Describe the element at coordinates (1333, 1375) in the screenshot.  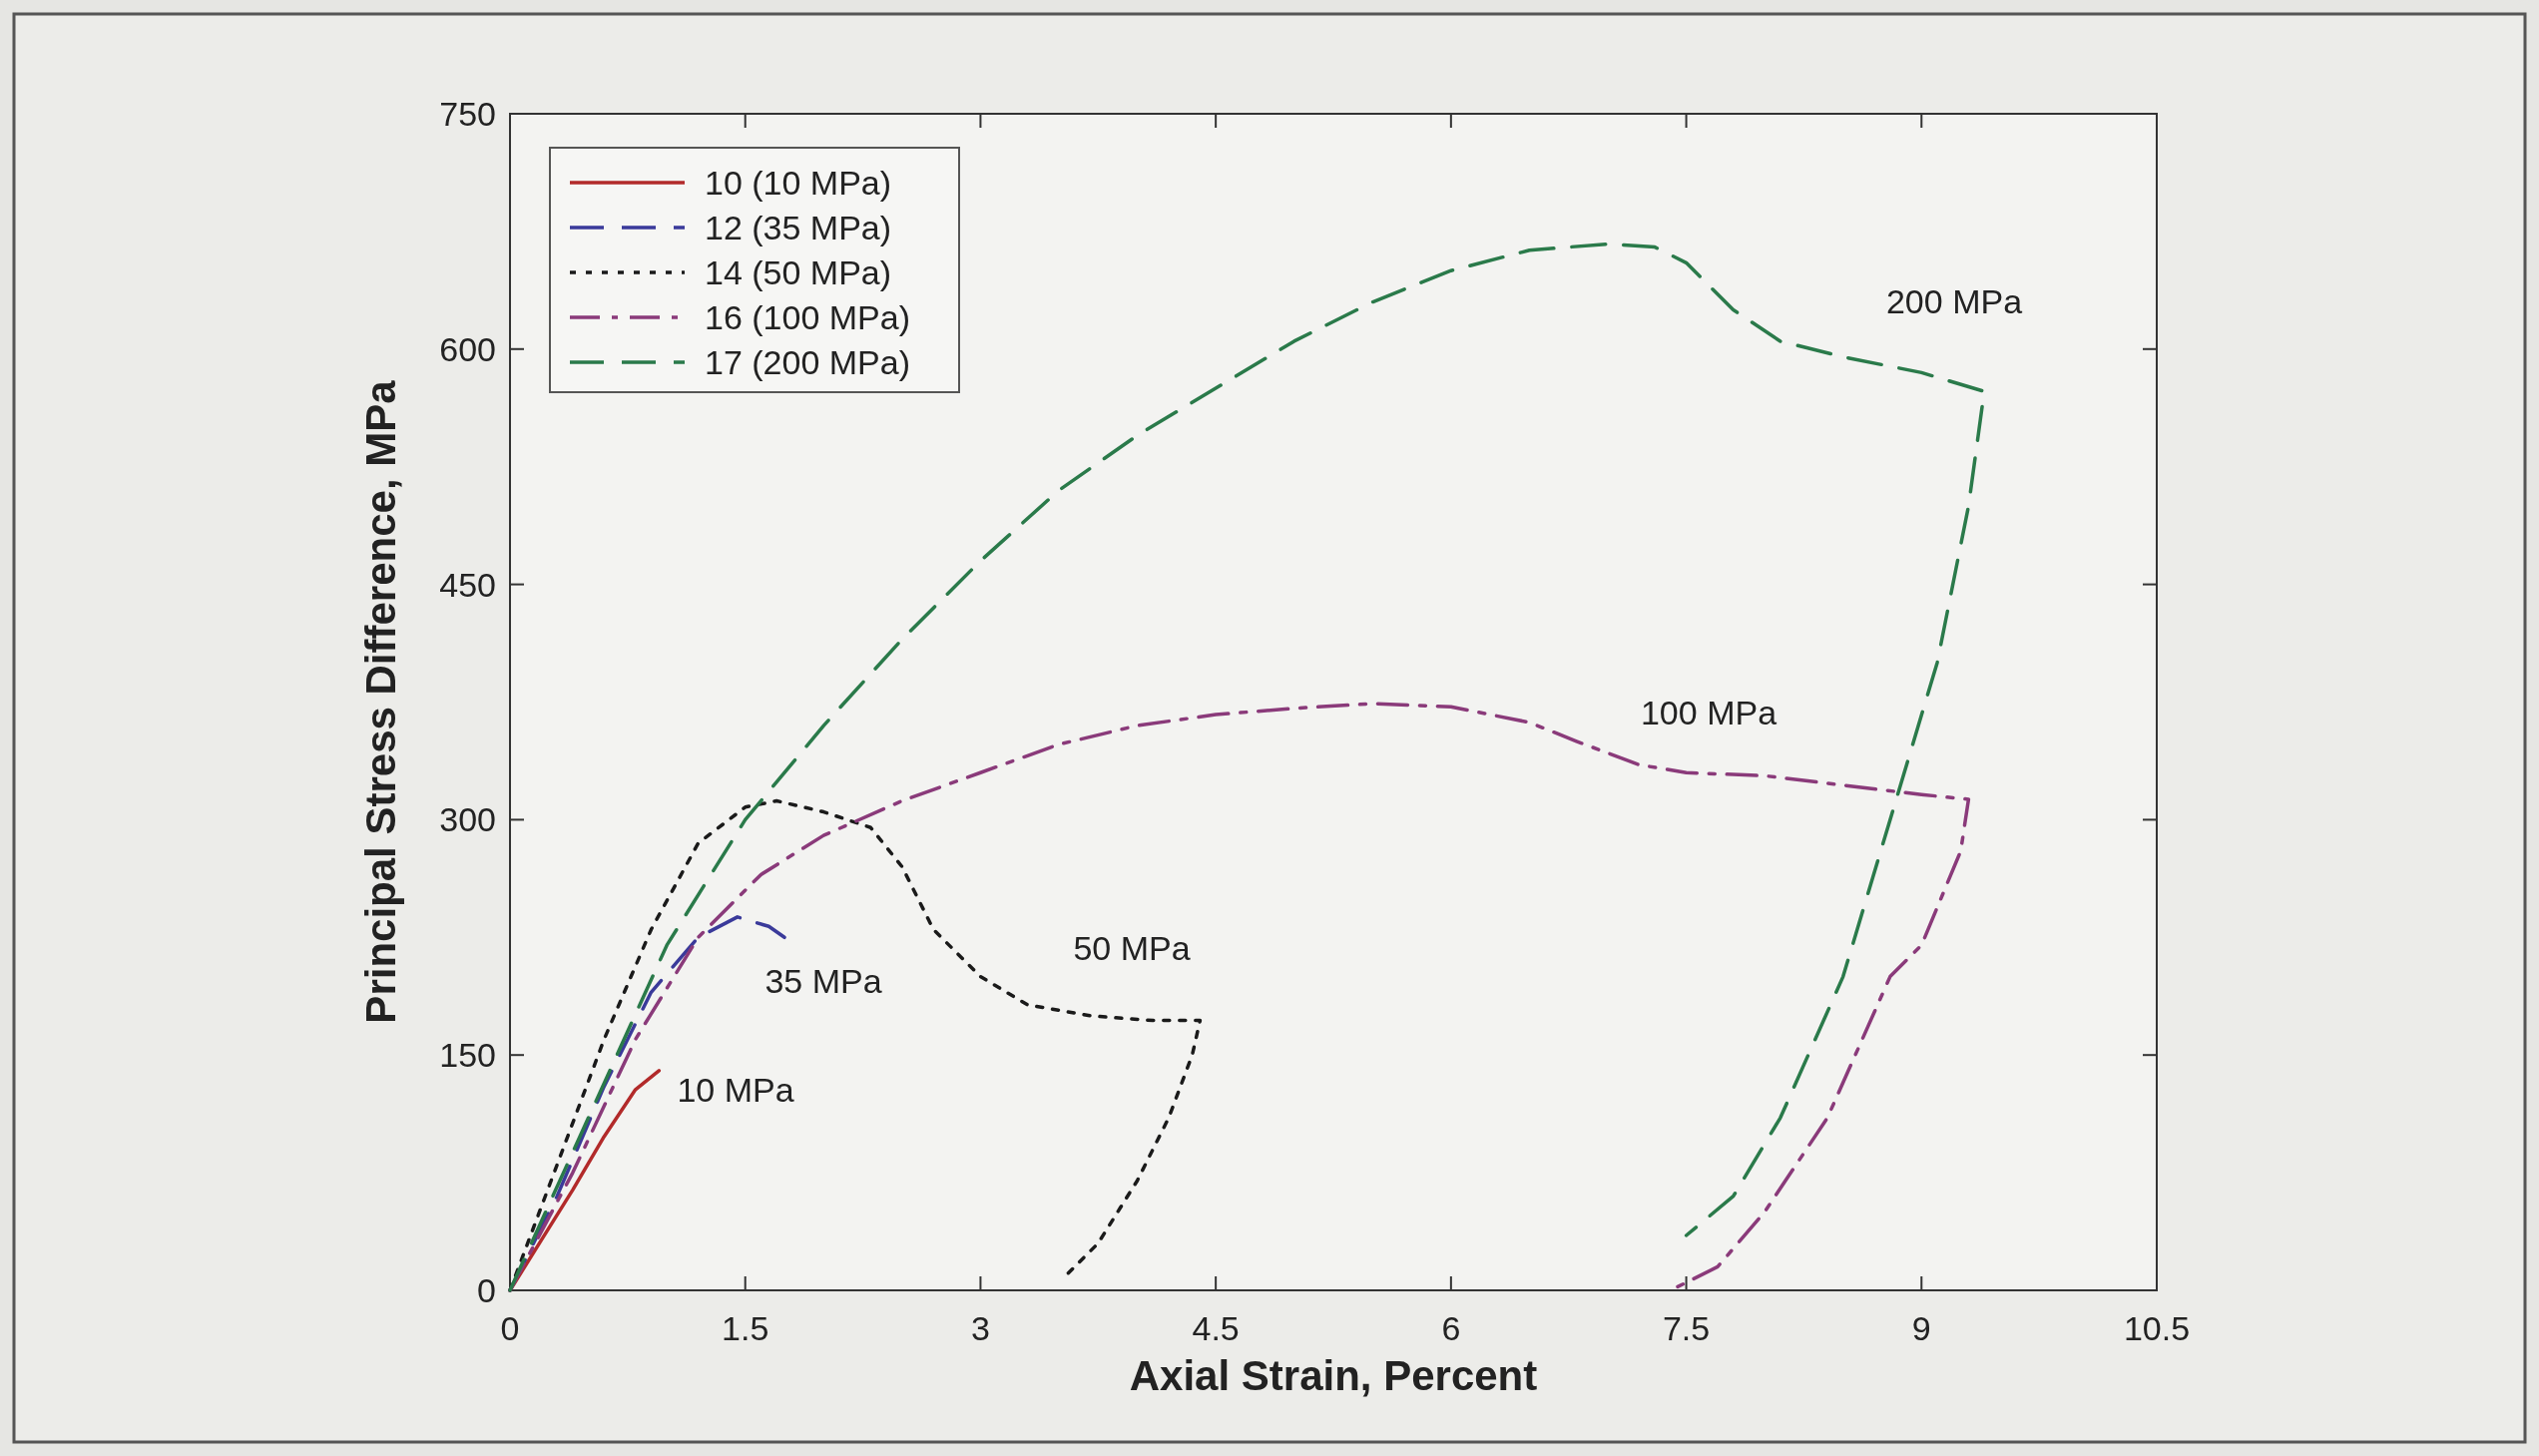
I see `x-axis-title: Axial Strain, Percent` at that location.